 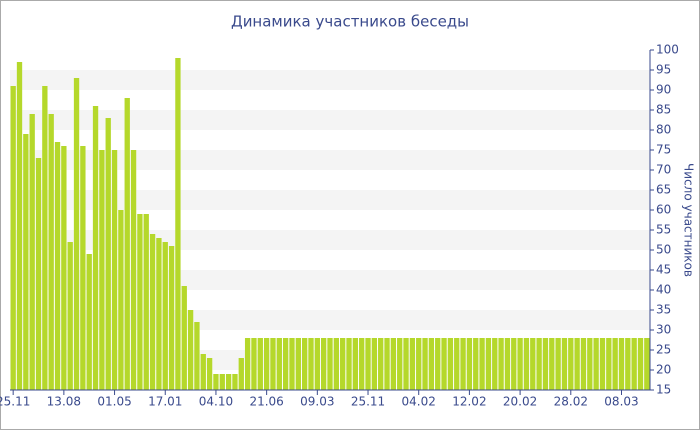 What do you see at coordinates (419, 402) in the screenshot?
I see `x-tick-label: 04.02` at bounding box center [419, 402].